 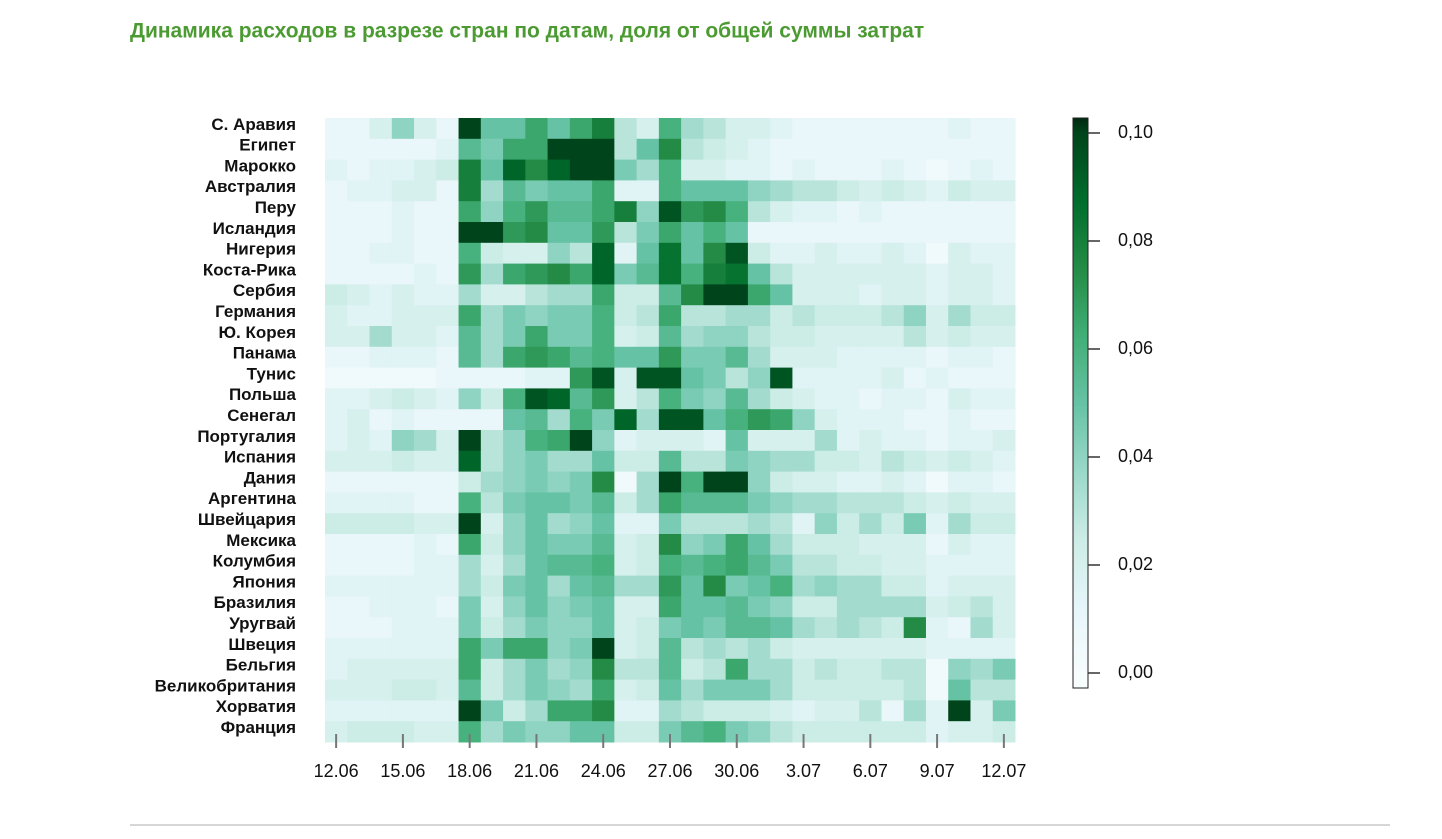 I want to click on colorbar, so click(x=1080, y=403).